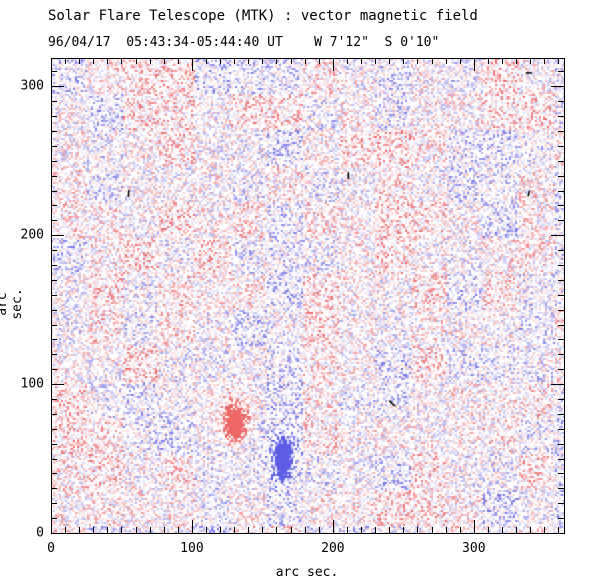  Describe the element at coordinates (12, 304) in the screenshot. I see `y-axis-title: arc sec.` at that location.